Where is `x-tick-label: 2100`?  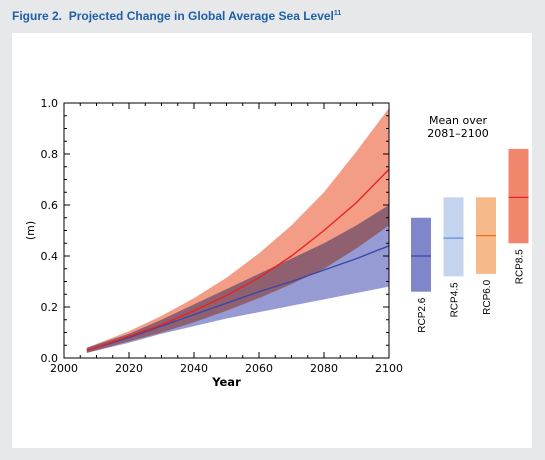 x-tick-label: 2100 is located at coordinates (389, 368).